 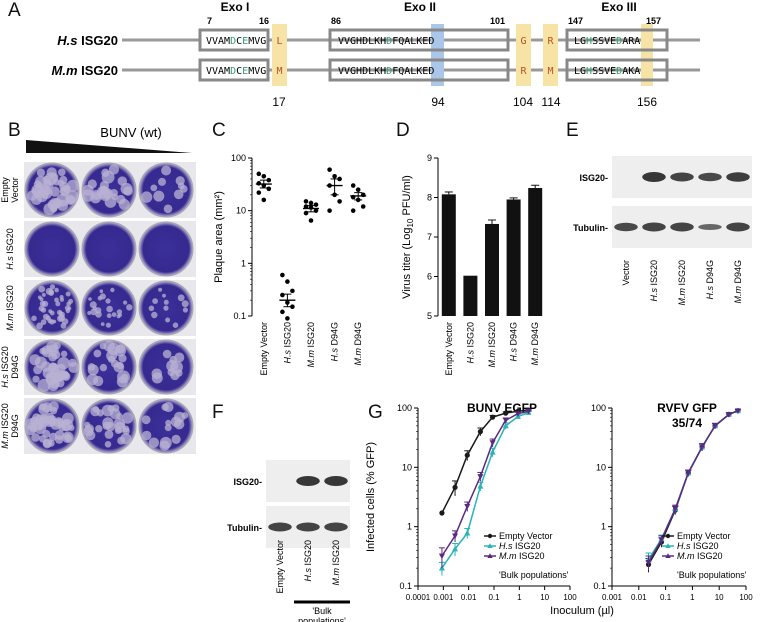 What do you see at coordinates (639, 597) in the screenshot?
I see `x-tick-label: 0.01` at bounding box center [639, 597].